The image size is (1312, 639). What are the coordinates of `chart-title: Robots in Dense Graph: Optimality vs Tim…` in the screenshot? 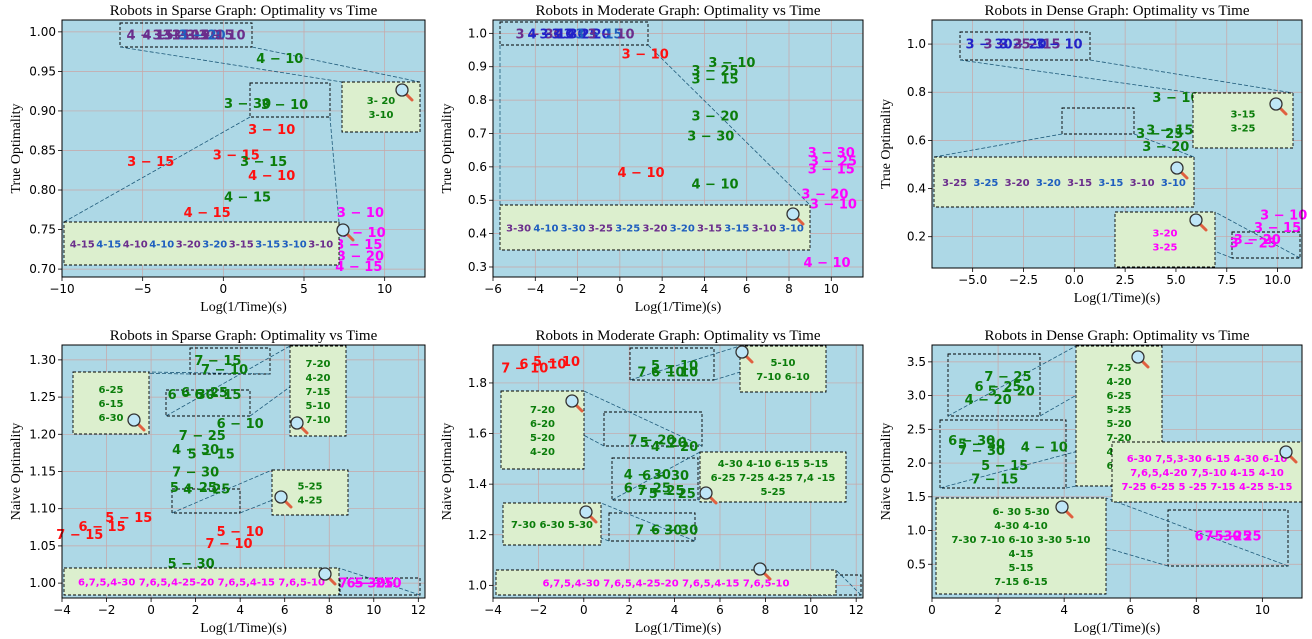 It's located at (1116, 11).